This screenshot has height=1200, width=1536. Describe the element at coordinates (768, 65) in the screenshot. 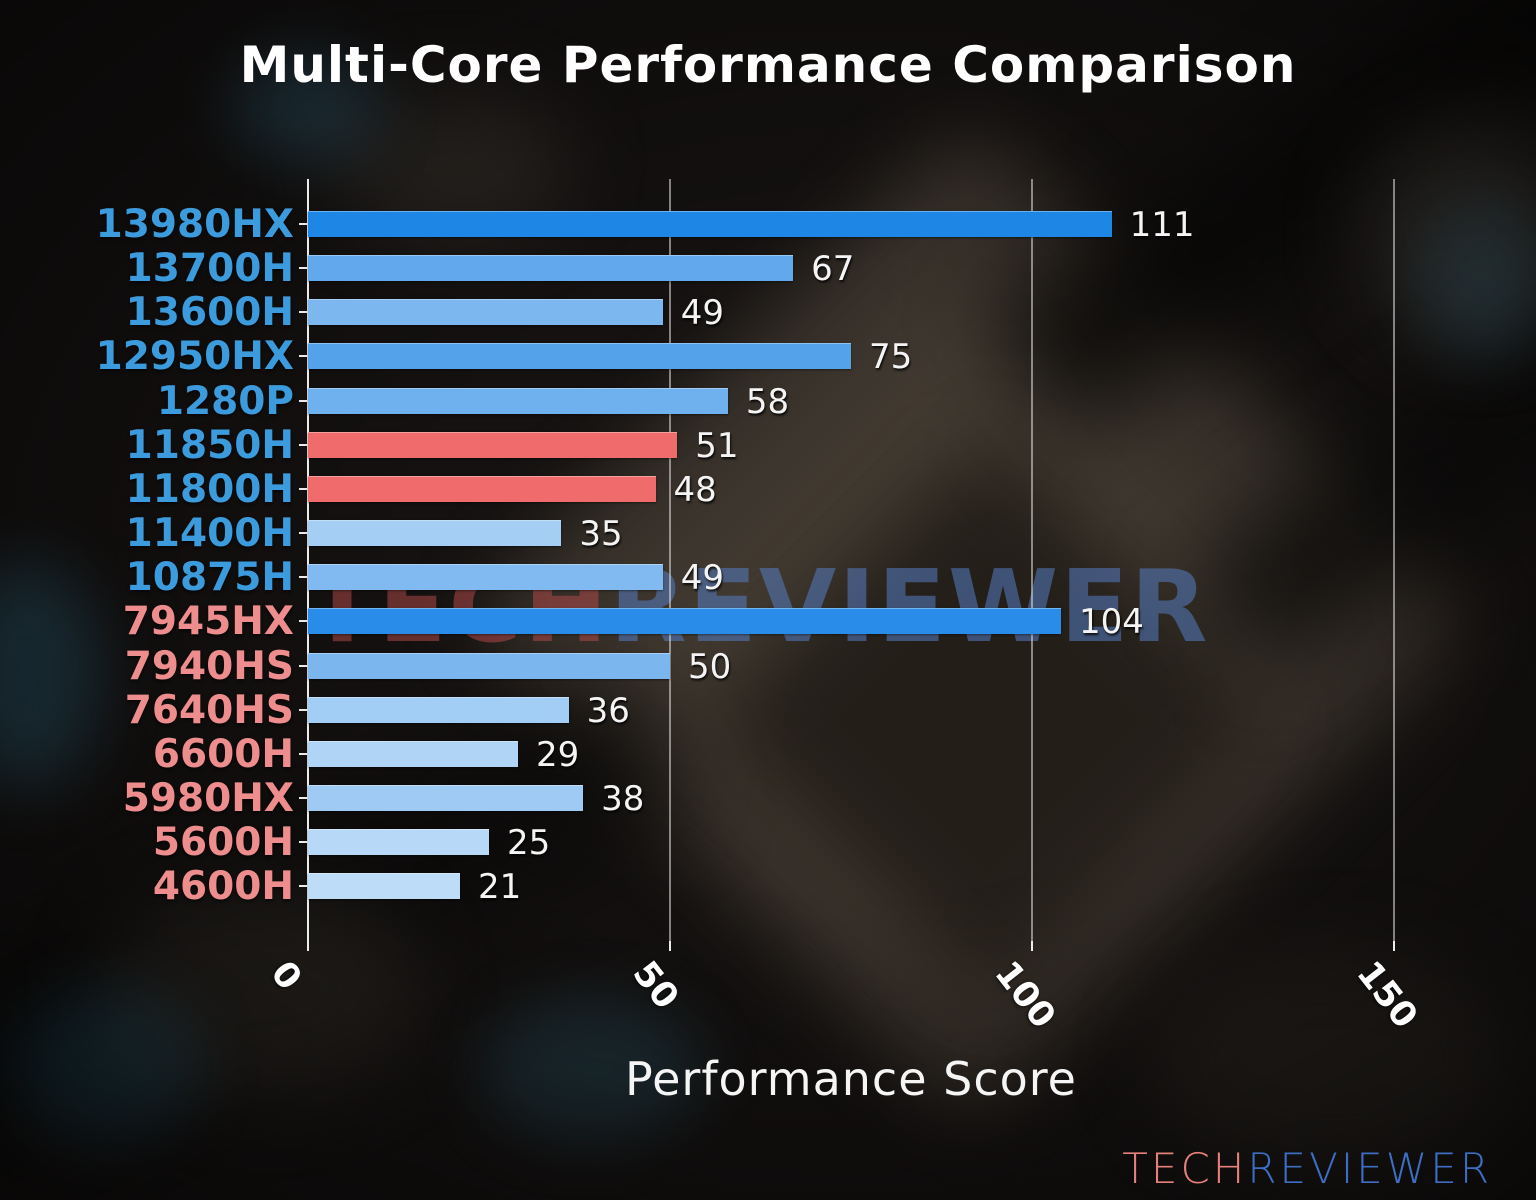

I see `chart-title: Multi-Core Performance Comparison` at that location.